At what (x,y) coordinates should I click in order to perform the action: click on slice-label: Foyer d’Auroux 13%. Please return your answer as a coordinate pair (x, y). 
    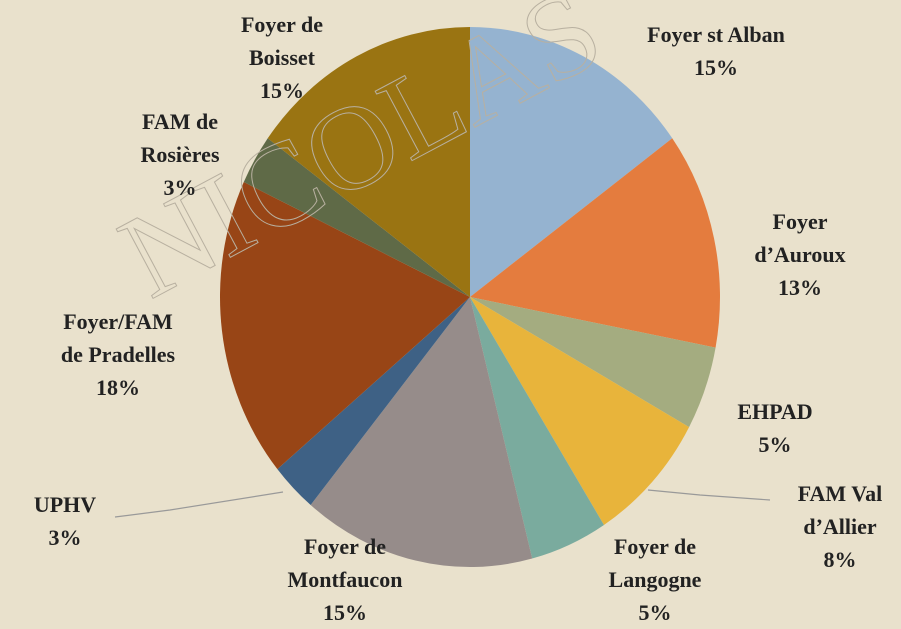
    Looking at the image, I should click on (800, 254).